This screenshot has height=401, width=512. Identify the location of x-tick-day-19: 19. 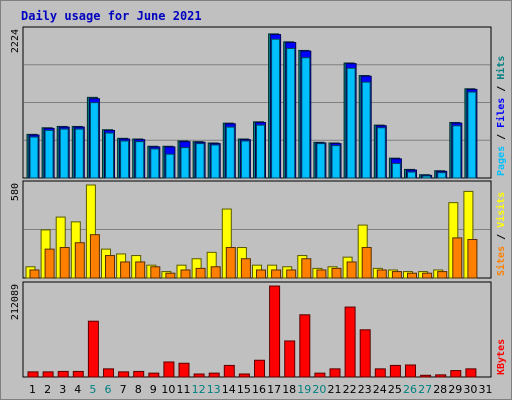
(304, 389).